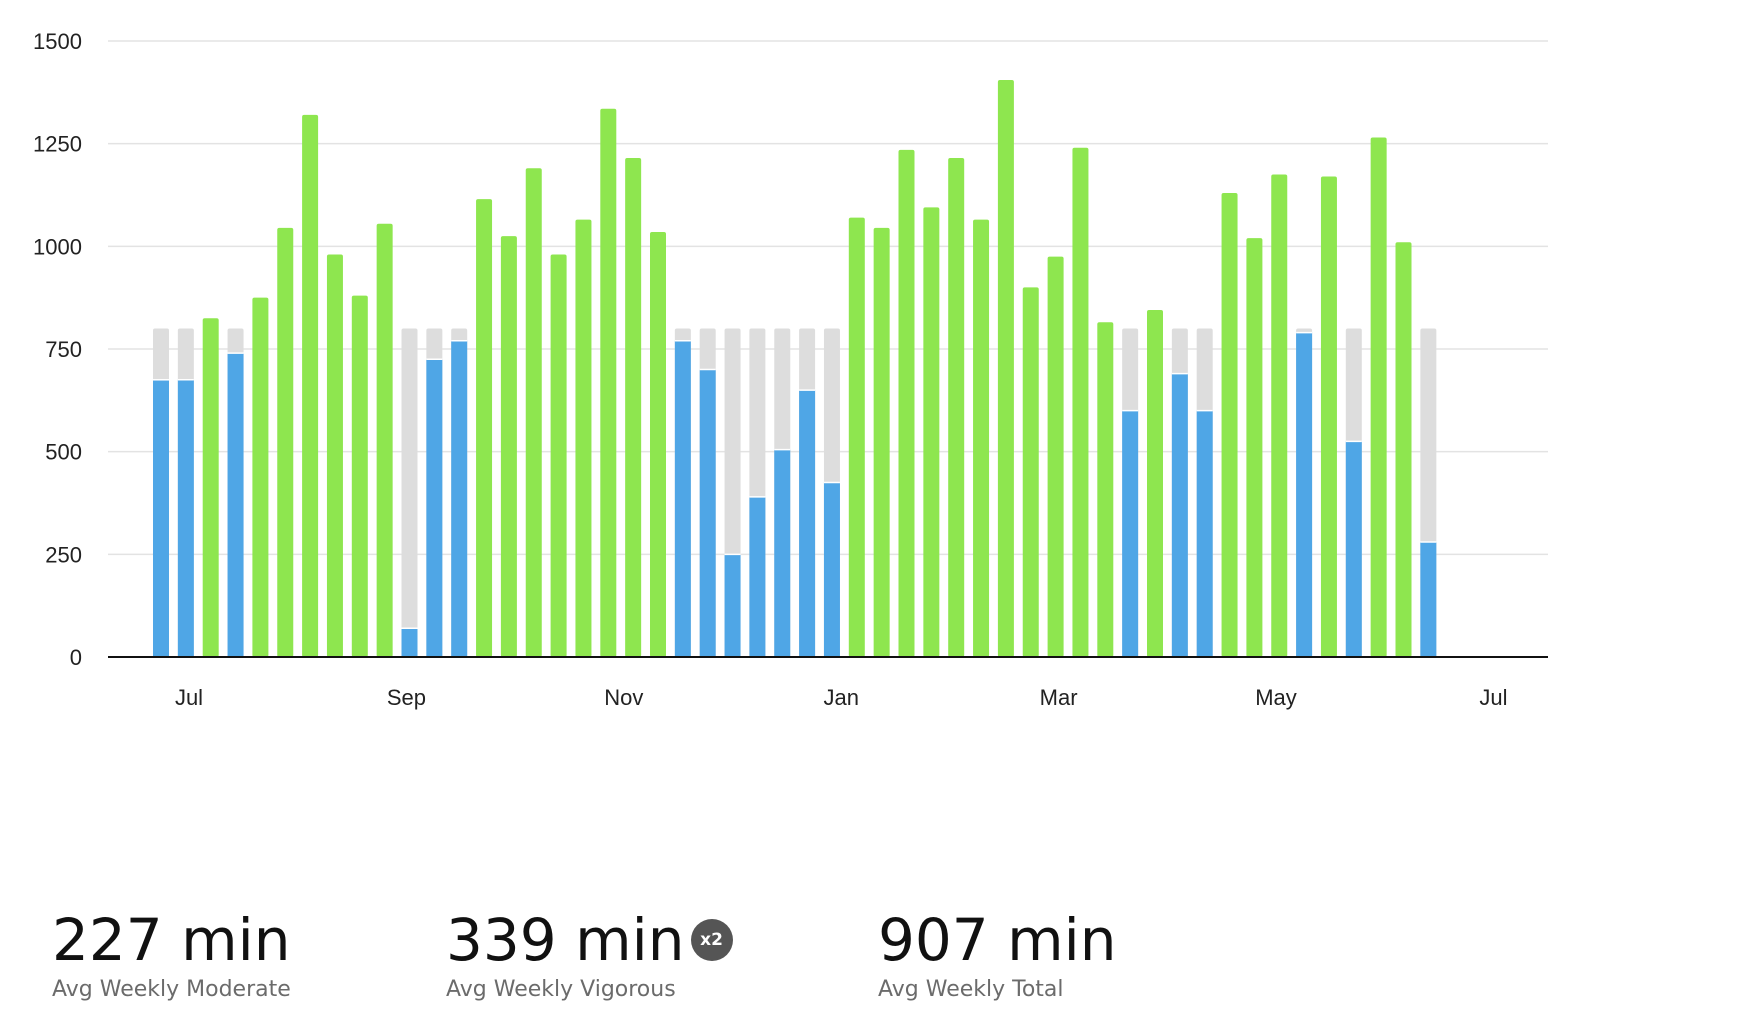  What do you see at coordinates (57, 144) in the screenshot?
I see `y-tick-label: 1250` at bounding box center [57, 144].